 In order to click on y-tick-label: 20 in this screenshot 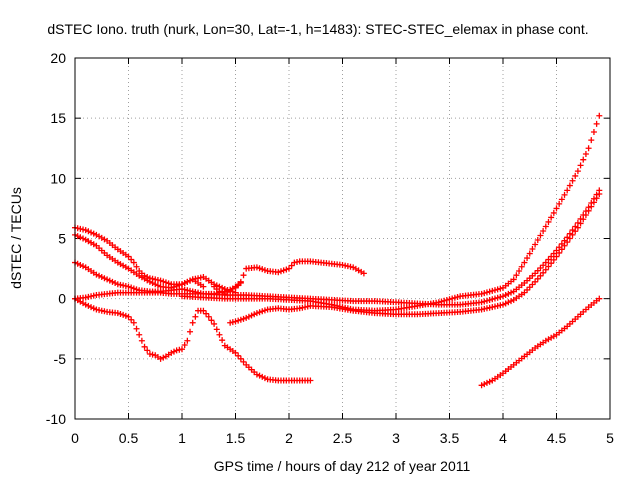, I will do `click(58, 58)`.